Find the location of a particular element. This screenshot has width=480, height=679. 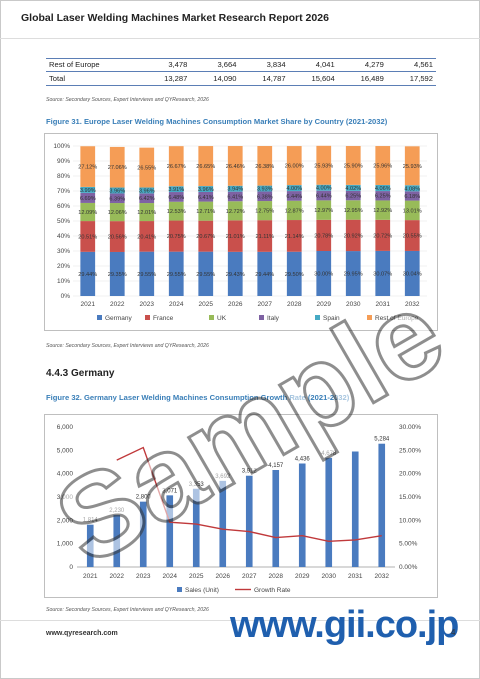

data-label: 6.69% is located at coordinates (88, 199).